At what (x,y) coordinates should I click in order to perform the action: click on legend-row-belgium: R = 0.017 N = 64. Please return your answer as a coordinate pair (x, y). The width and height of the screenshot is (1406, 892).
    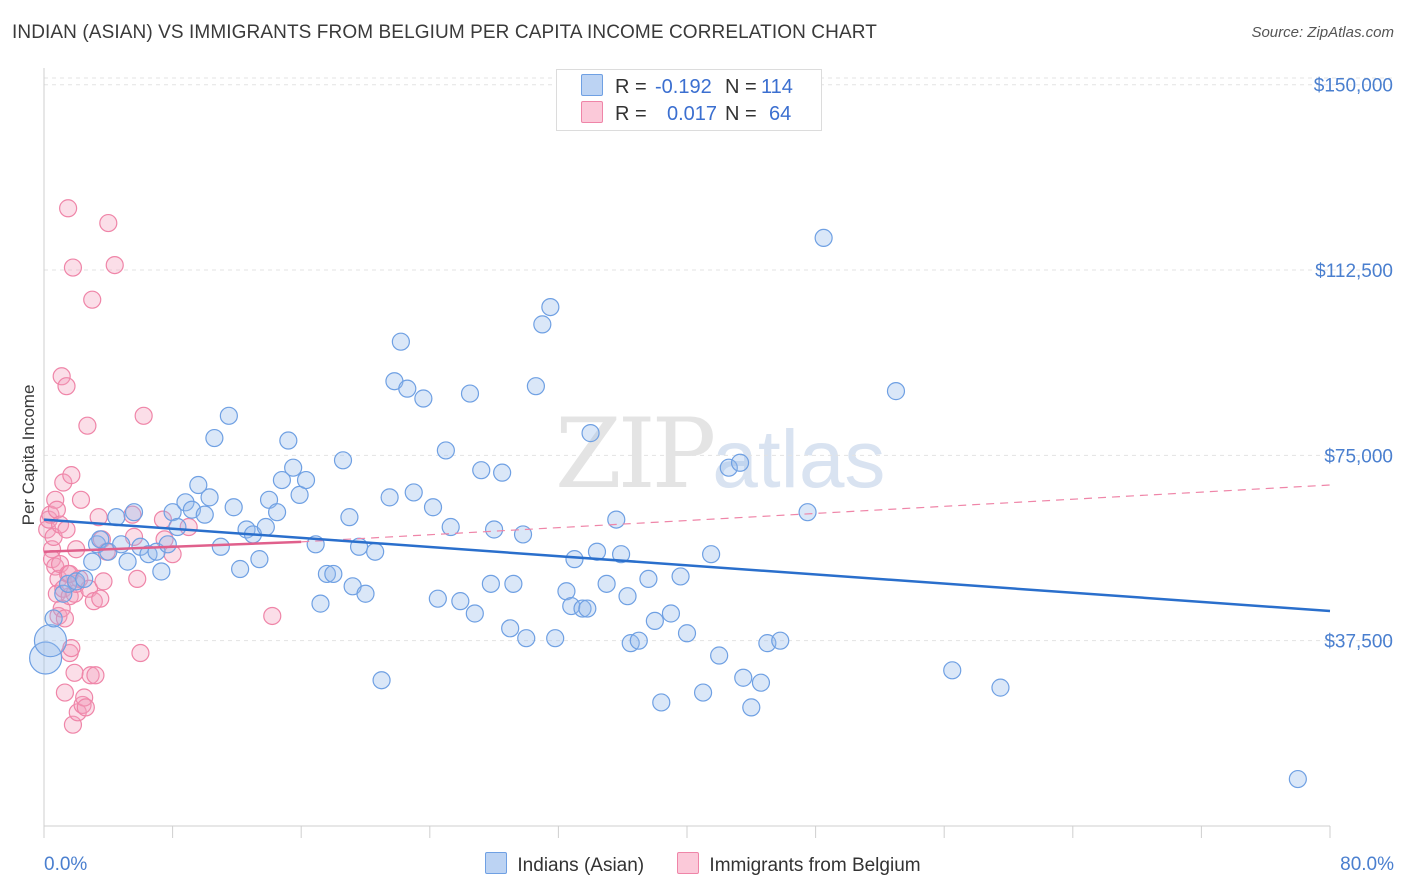
    Looking at the image, I should click on (686, 114).